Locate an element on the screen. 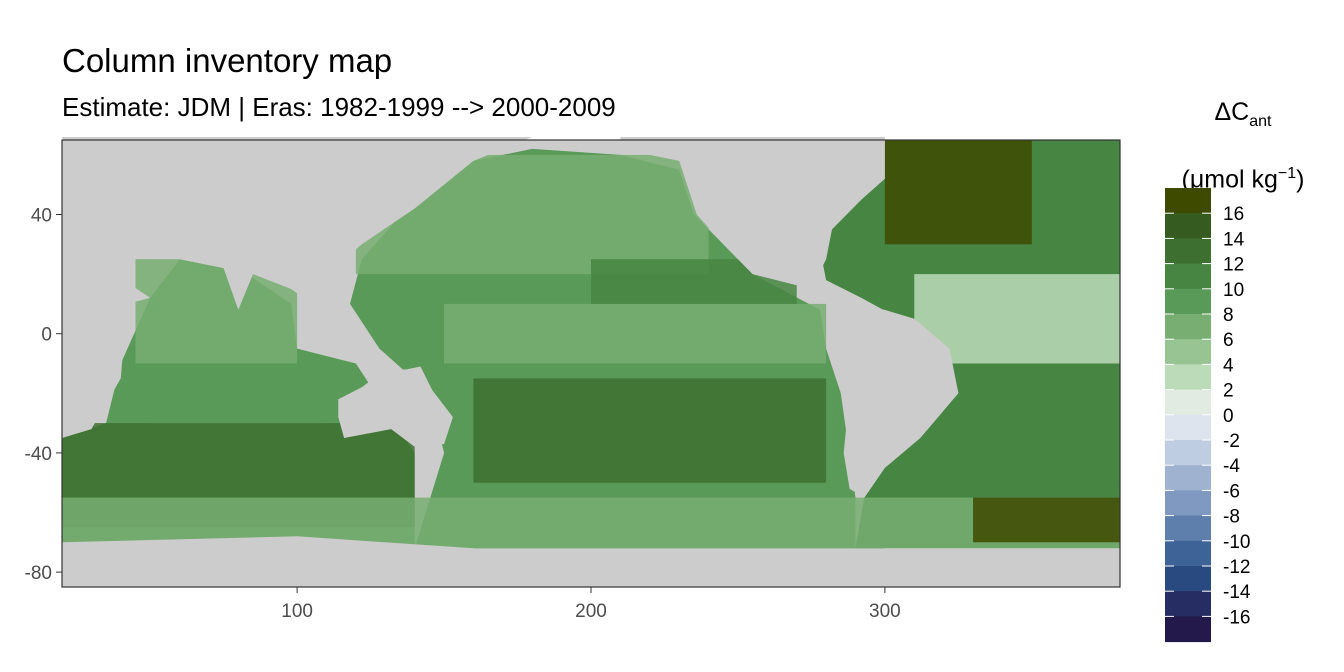 This screenshot has height=672, width=1344. region-pacific-equatorial is located at coordinates (635, 333).